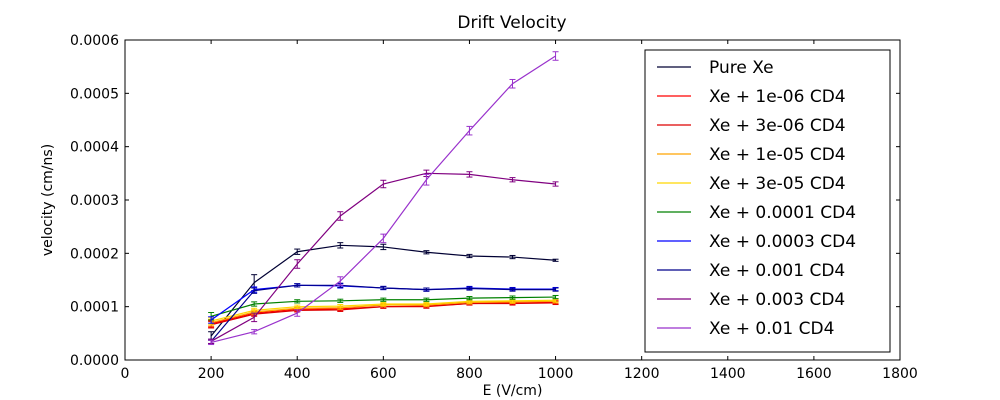 Image resolution: width=1000 pixels, height=400 pixels. What do you see at coordinates (94, 361) in the screenshot?
I see `y-tick-label: 0.0000` at bounding box center [94, 361].